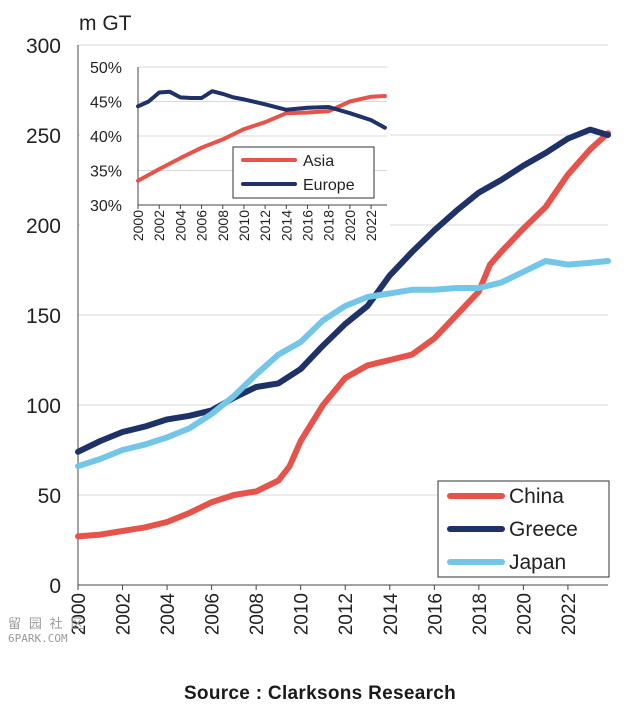 The image size is (640, 718). I want to click on source-caption: Source : Clarksons Research, so click(320, 693).